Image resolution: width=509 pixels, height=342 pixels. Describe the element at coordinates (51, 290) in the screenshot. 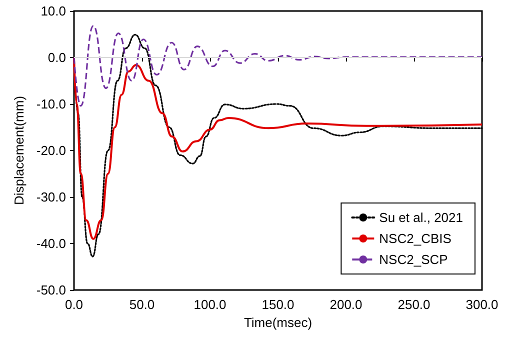

I see `y-tick-label: -50.0` at that location.